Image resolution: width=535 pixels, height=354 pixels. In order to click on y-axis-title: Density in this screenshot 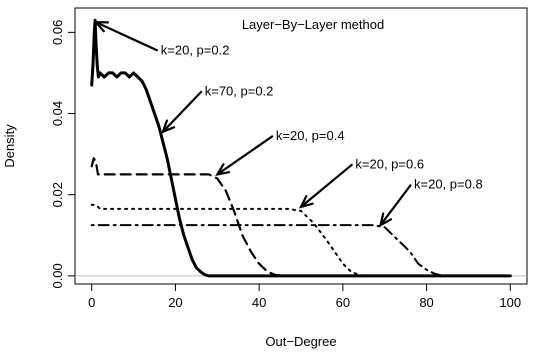, I will do `click(9, 146)`.